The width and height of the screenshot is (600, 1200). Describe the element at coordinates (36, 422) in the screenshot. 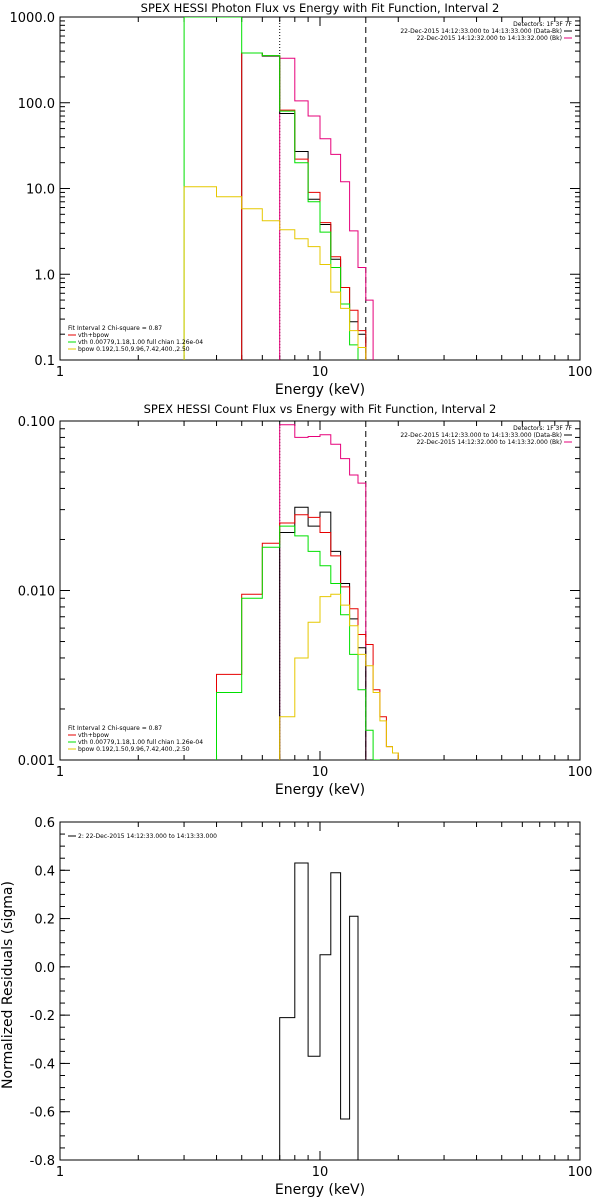

I see `y-tick-label: 0.100` at that location.